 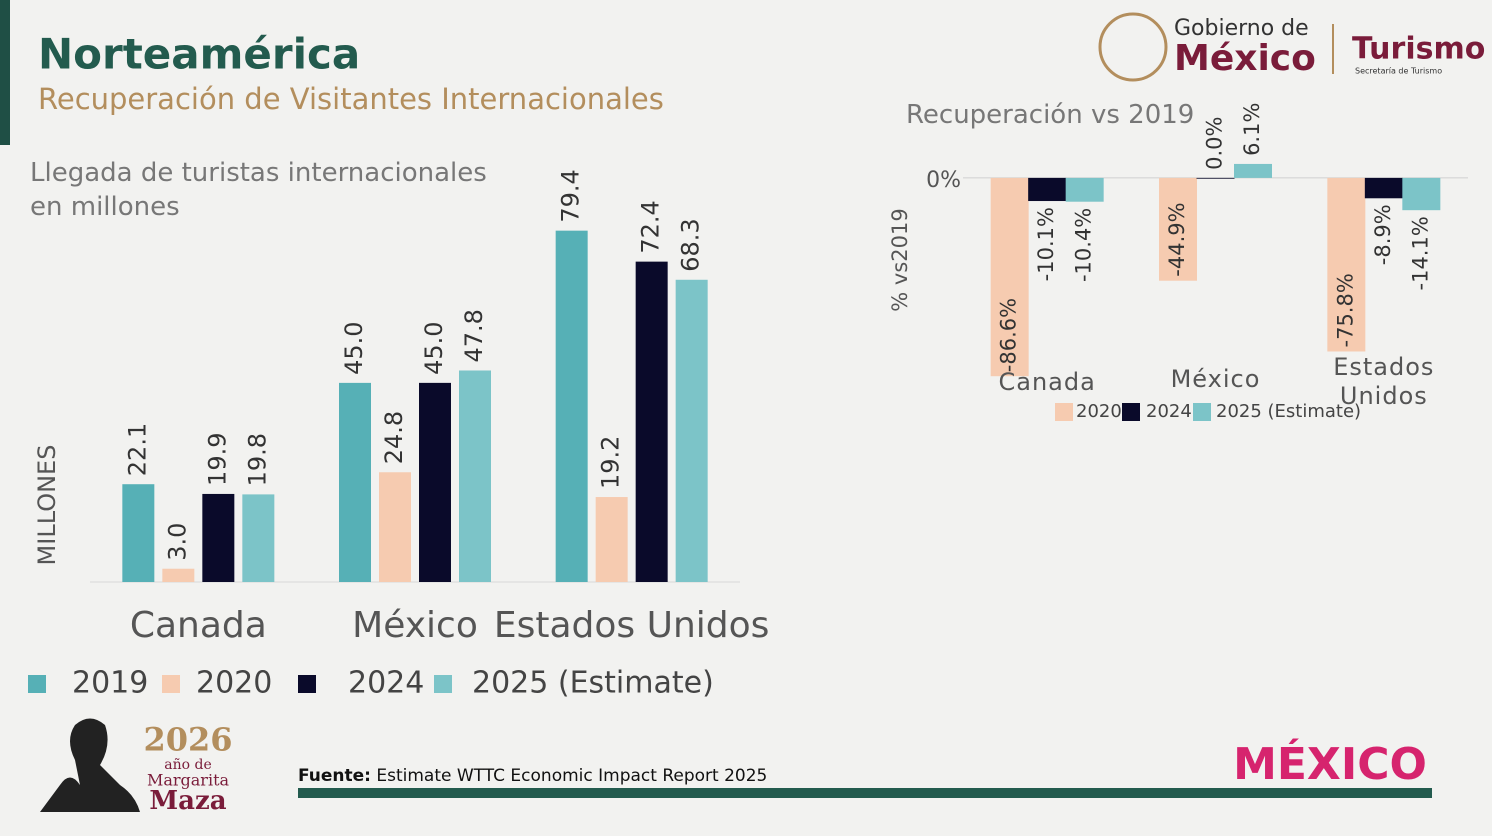 I want to click on chart-title: Recuperación vs 2019, so click(x=1050, y=115).